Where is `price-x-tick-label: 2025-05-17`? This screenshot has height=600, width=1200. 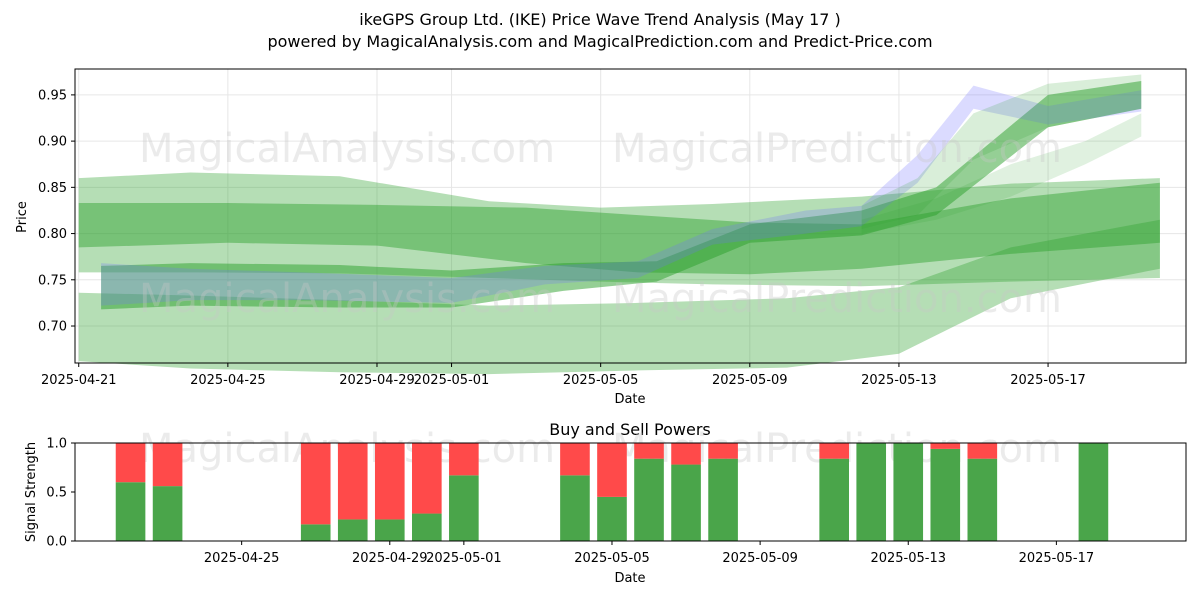 price-x-tick-label: 2025-05-17 is located at coordinates (1048, 380).